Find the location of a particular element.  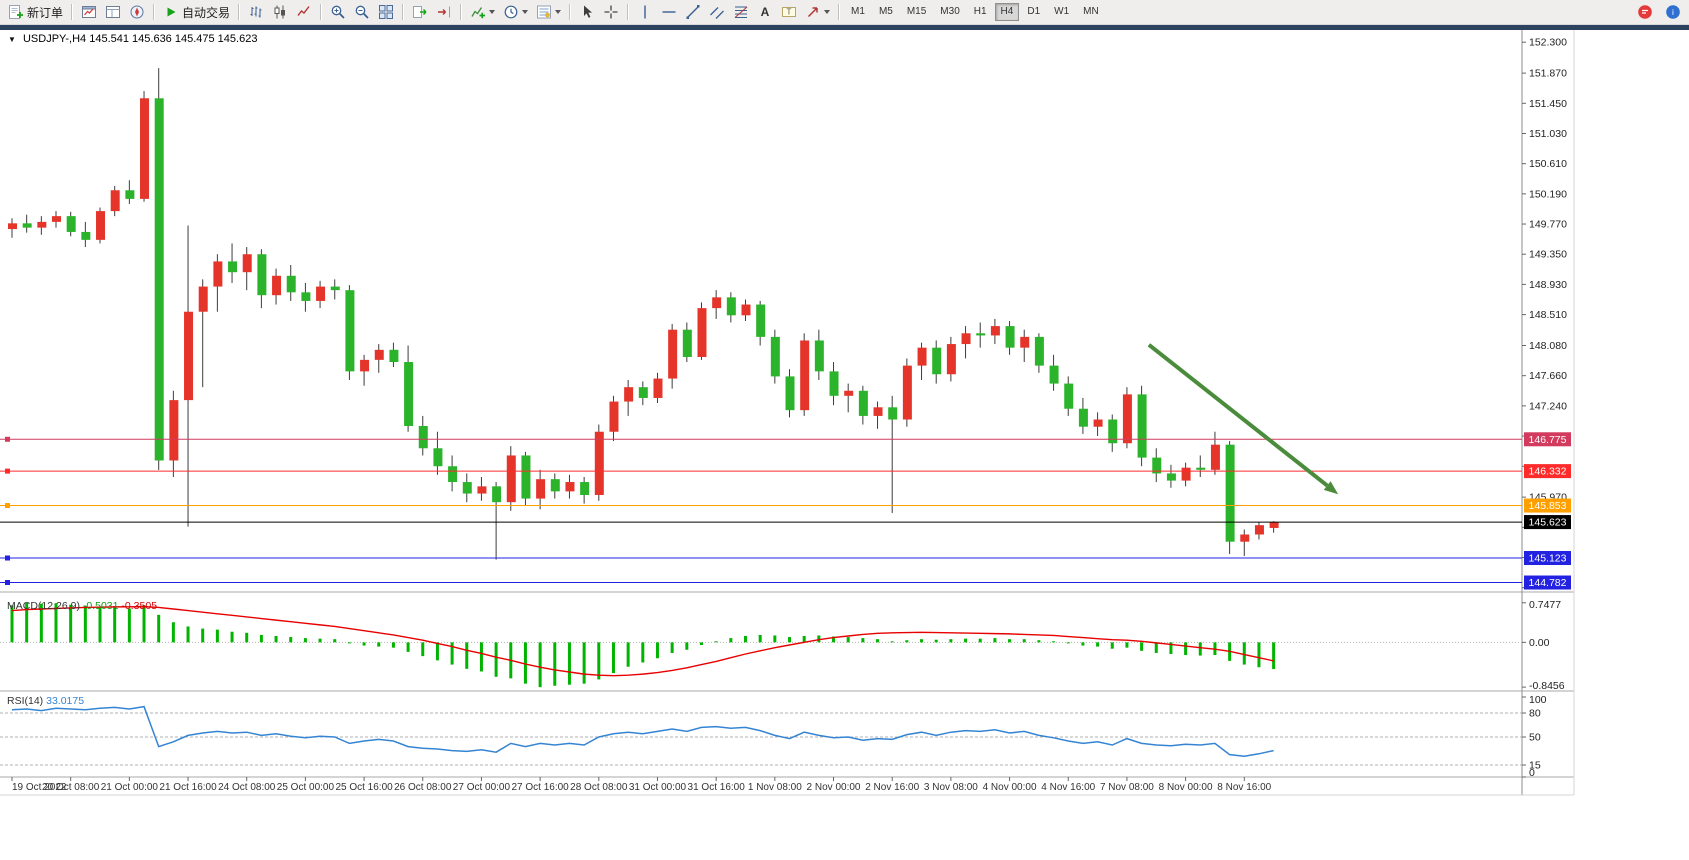

svg-text: 145.123 is located at coordinates (1548, 559).